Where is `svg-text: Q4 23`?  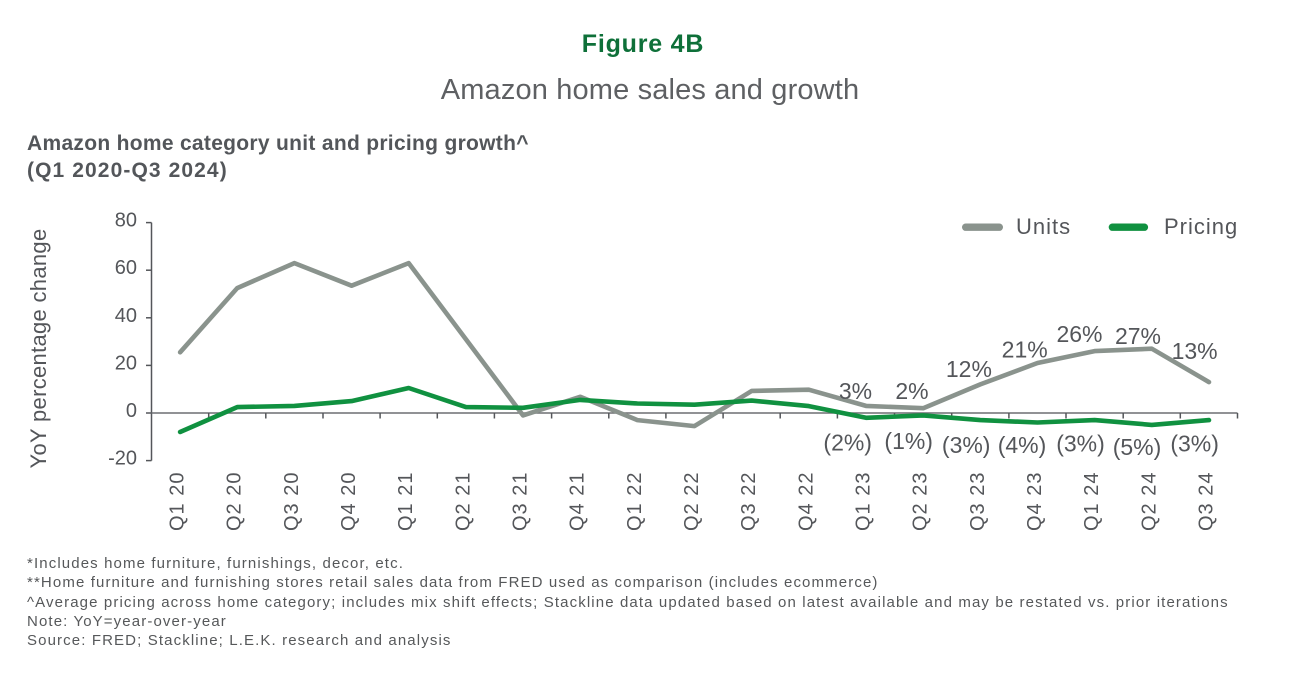 svg-text: Q4 23 is located at coordinates (1035, 501).